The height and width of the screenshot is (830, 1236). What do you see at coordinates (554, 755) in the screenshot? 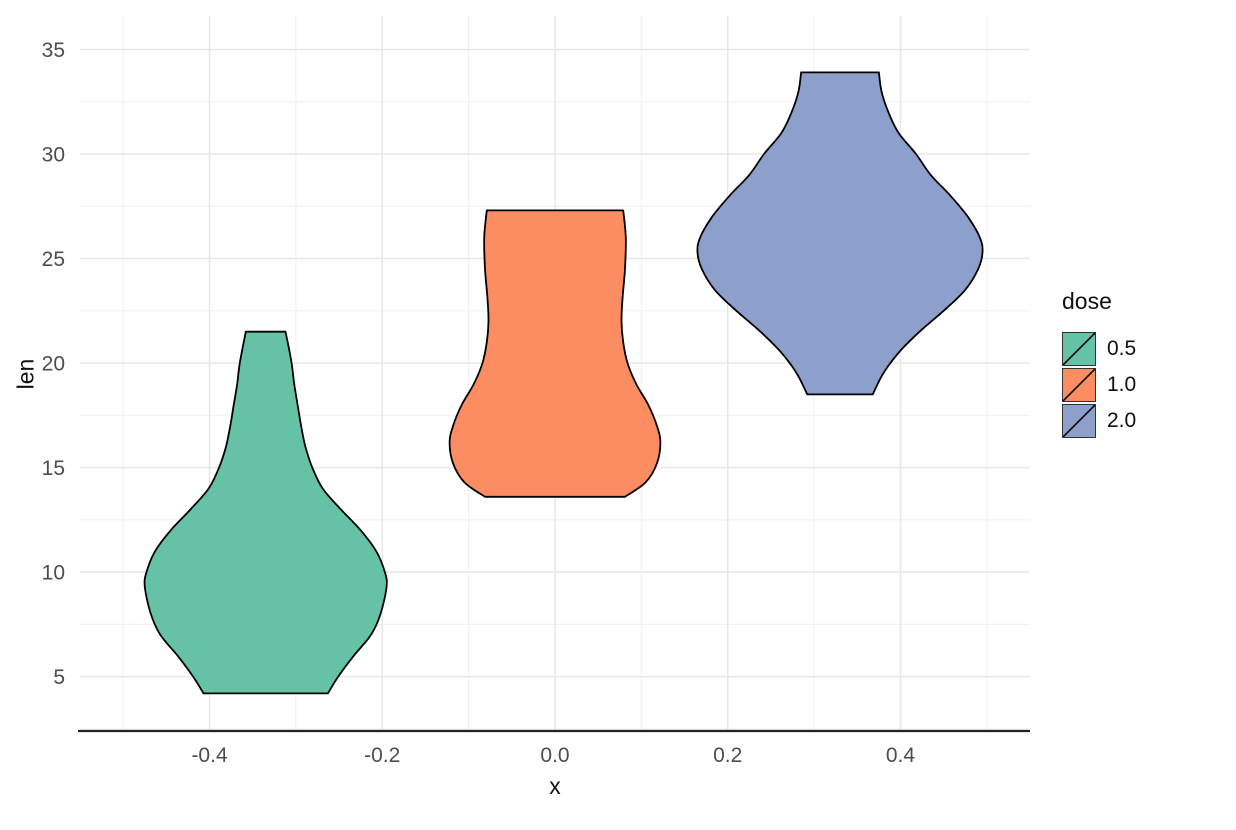
I see `x-tick-label: 0.0` at bounding box center [554, 755].